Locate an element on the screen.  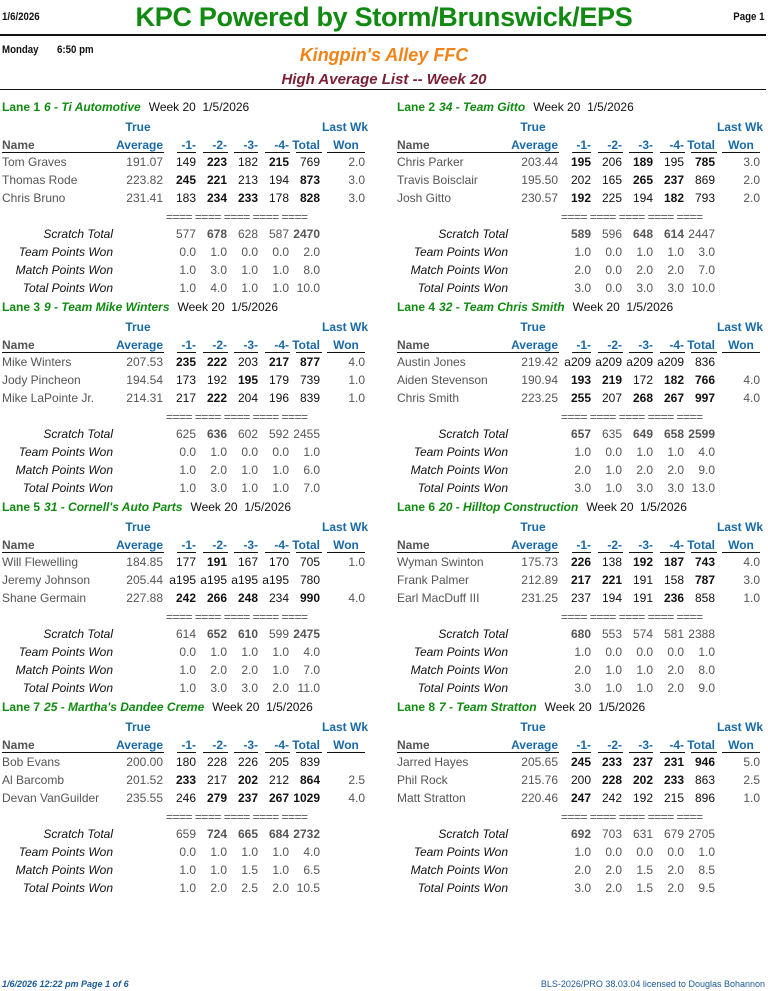
series-total: 787 is located at coordinates (704, 580).